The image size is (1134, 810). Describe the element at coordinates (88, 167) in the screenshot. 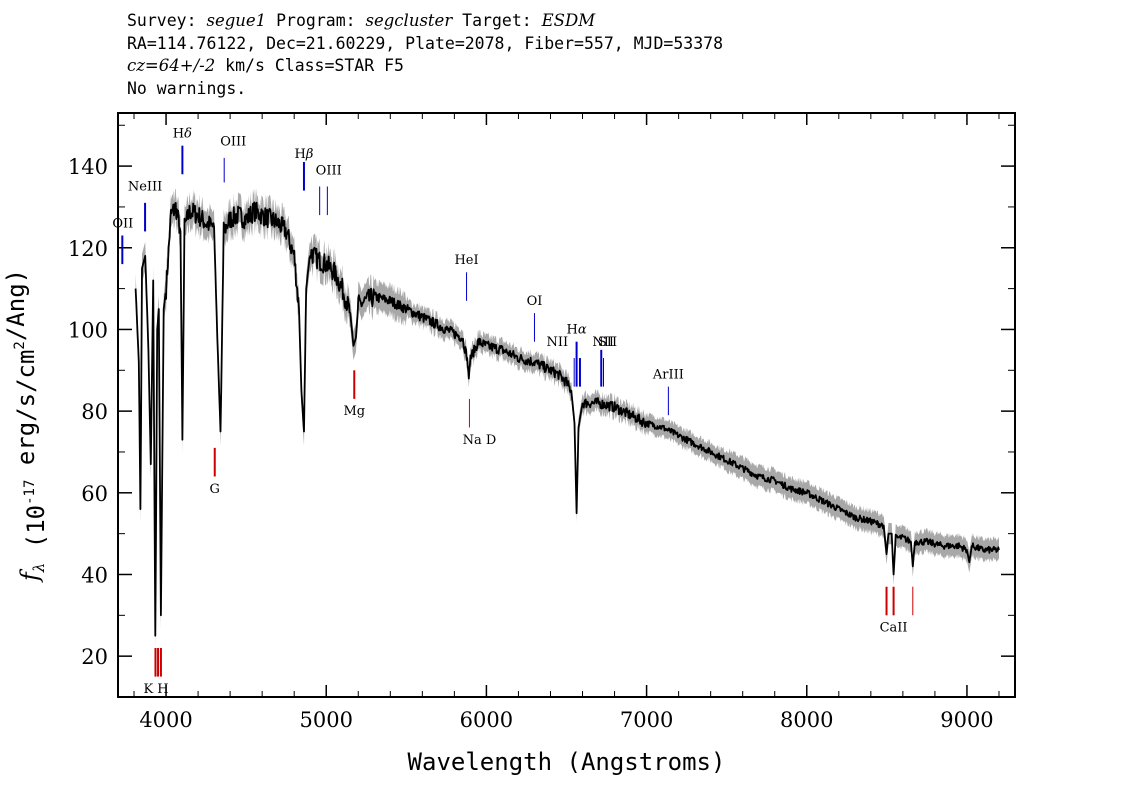

I see `y-tick-label: 140` at that location.